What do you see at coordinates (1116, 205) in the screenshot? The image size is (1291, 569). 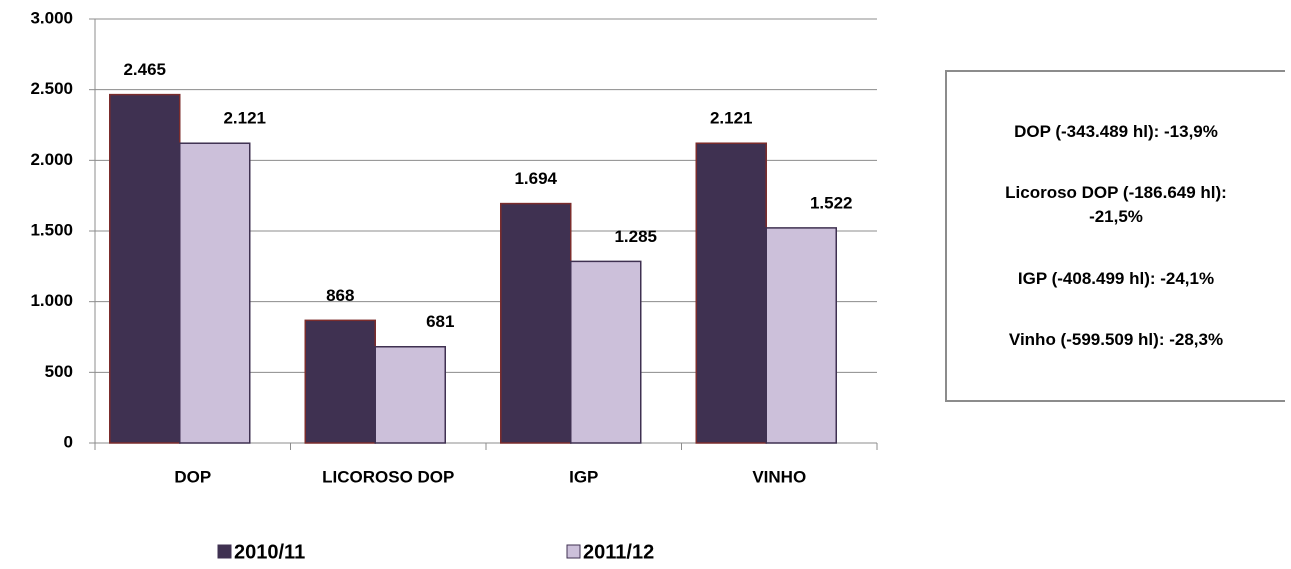 I see `annotation: Licoroso DOP (-186.649 hl): -21,5%` at bounding box center [1116, 205].